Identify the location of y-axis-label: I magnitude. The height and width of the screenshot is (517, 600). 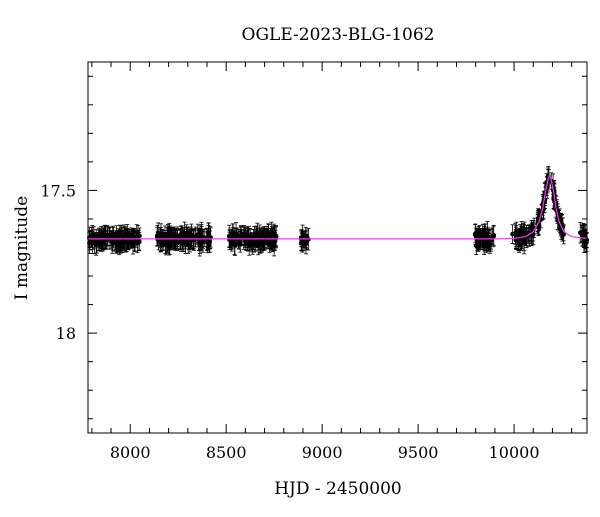
(22, 248).